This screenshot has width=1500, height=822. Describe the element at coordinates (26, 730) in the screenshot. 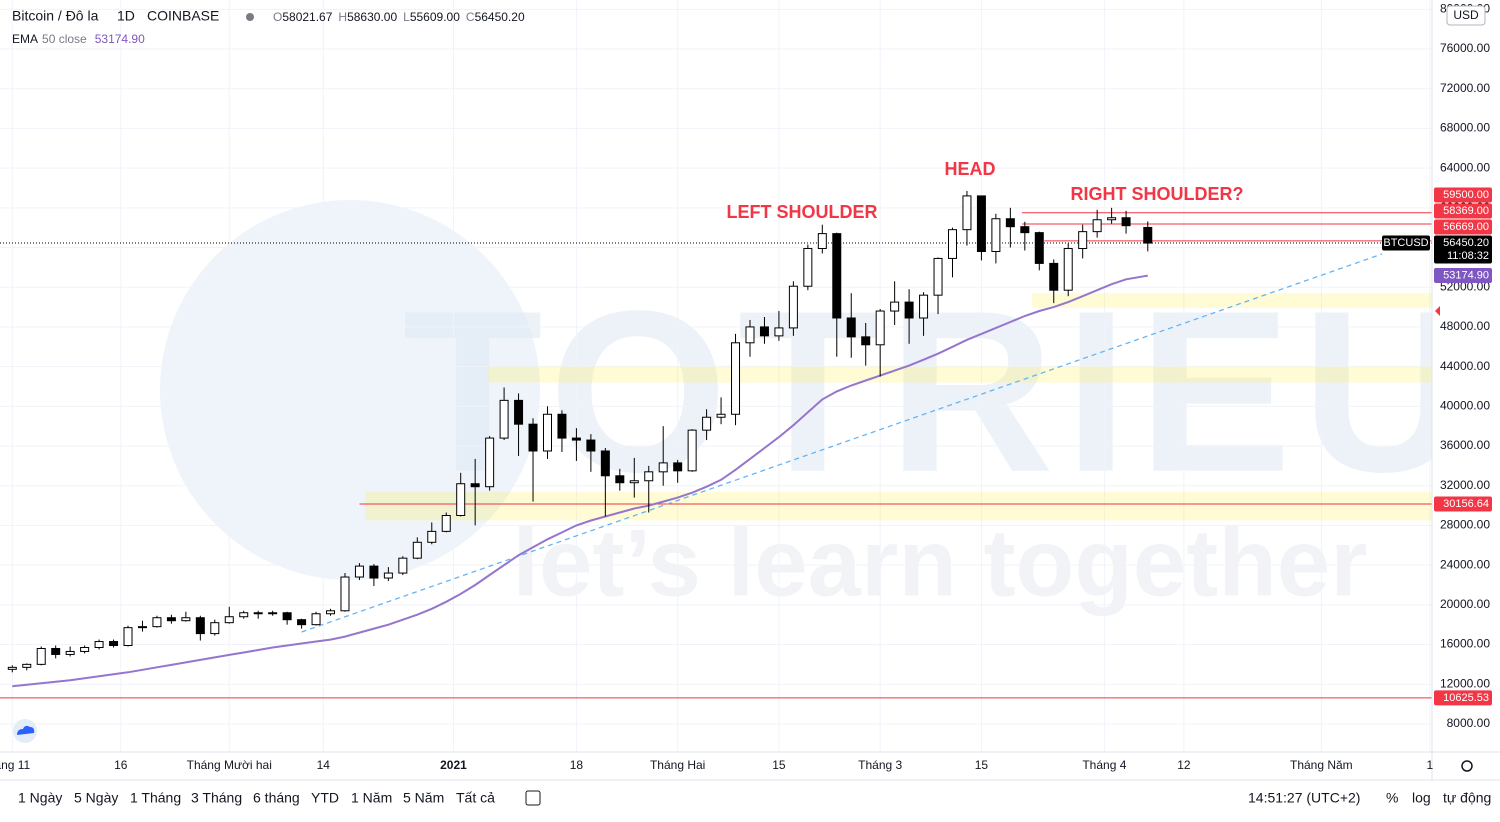

I see `logo-cloud` at that location.